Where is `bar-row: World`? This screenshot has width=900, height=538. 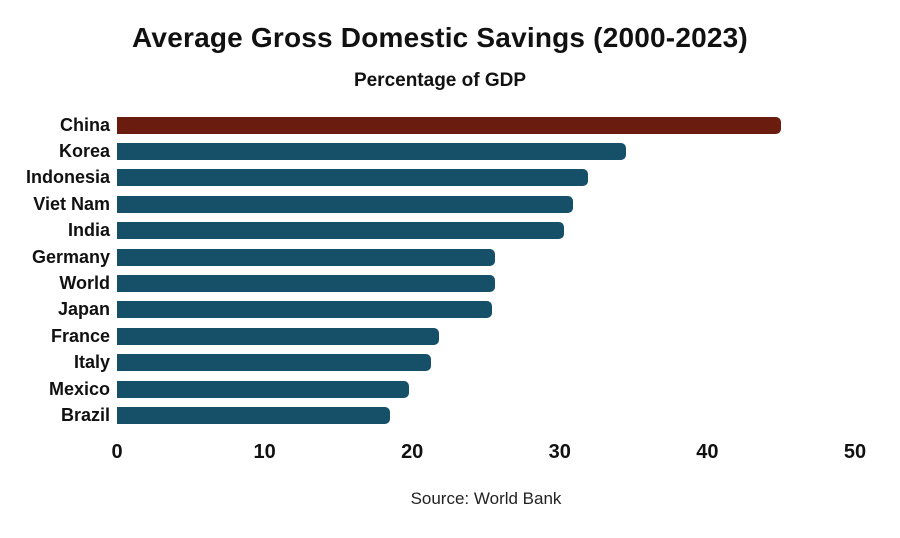
bar-row: World is located at coordinates (450, 283).